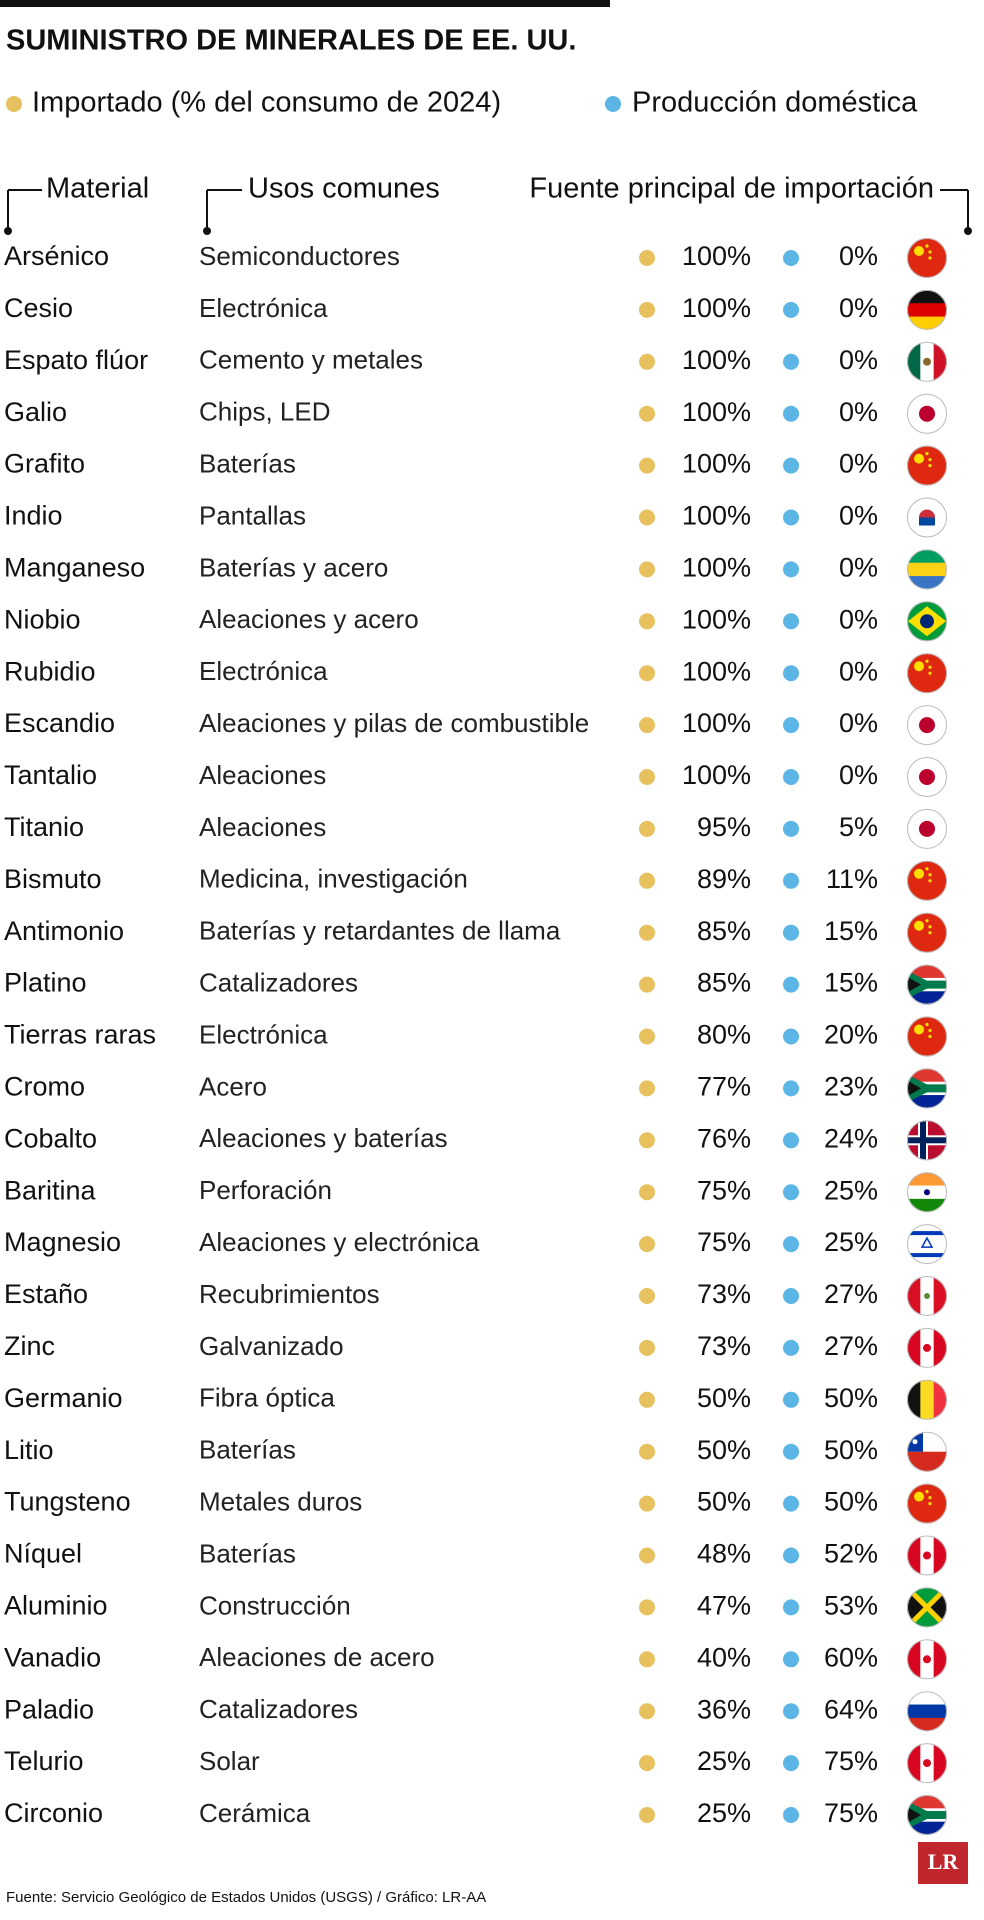 The image size is (984, 1920). What do you see at coordinates (851, 1398) in the screenshot?
I see `domestic-value: 50%` at bounding box center [851, 1398].